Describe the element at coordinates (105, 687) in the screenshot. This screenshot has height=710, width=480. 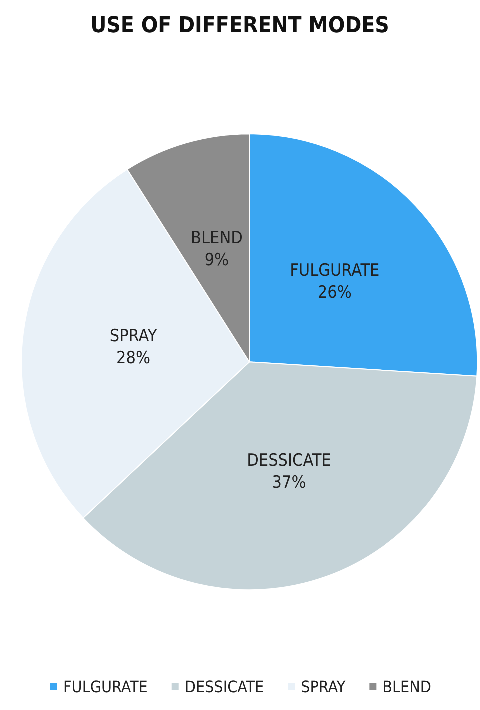
I see `legend-label: FULGURATE` at that location.